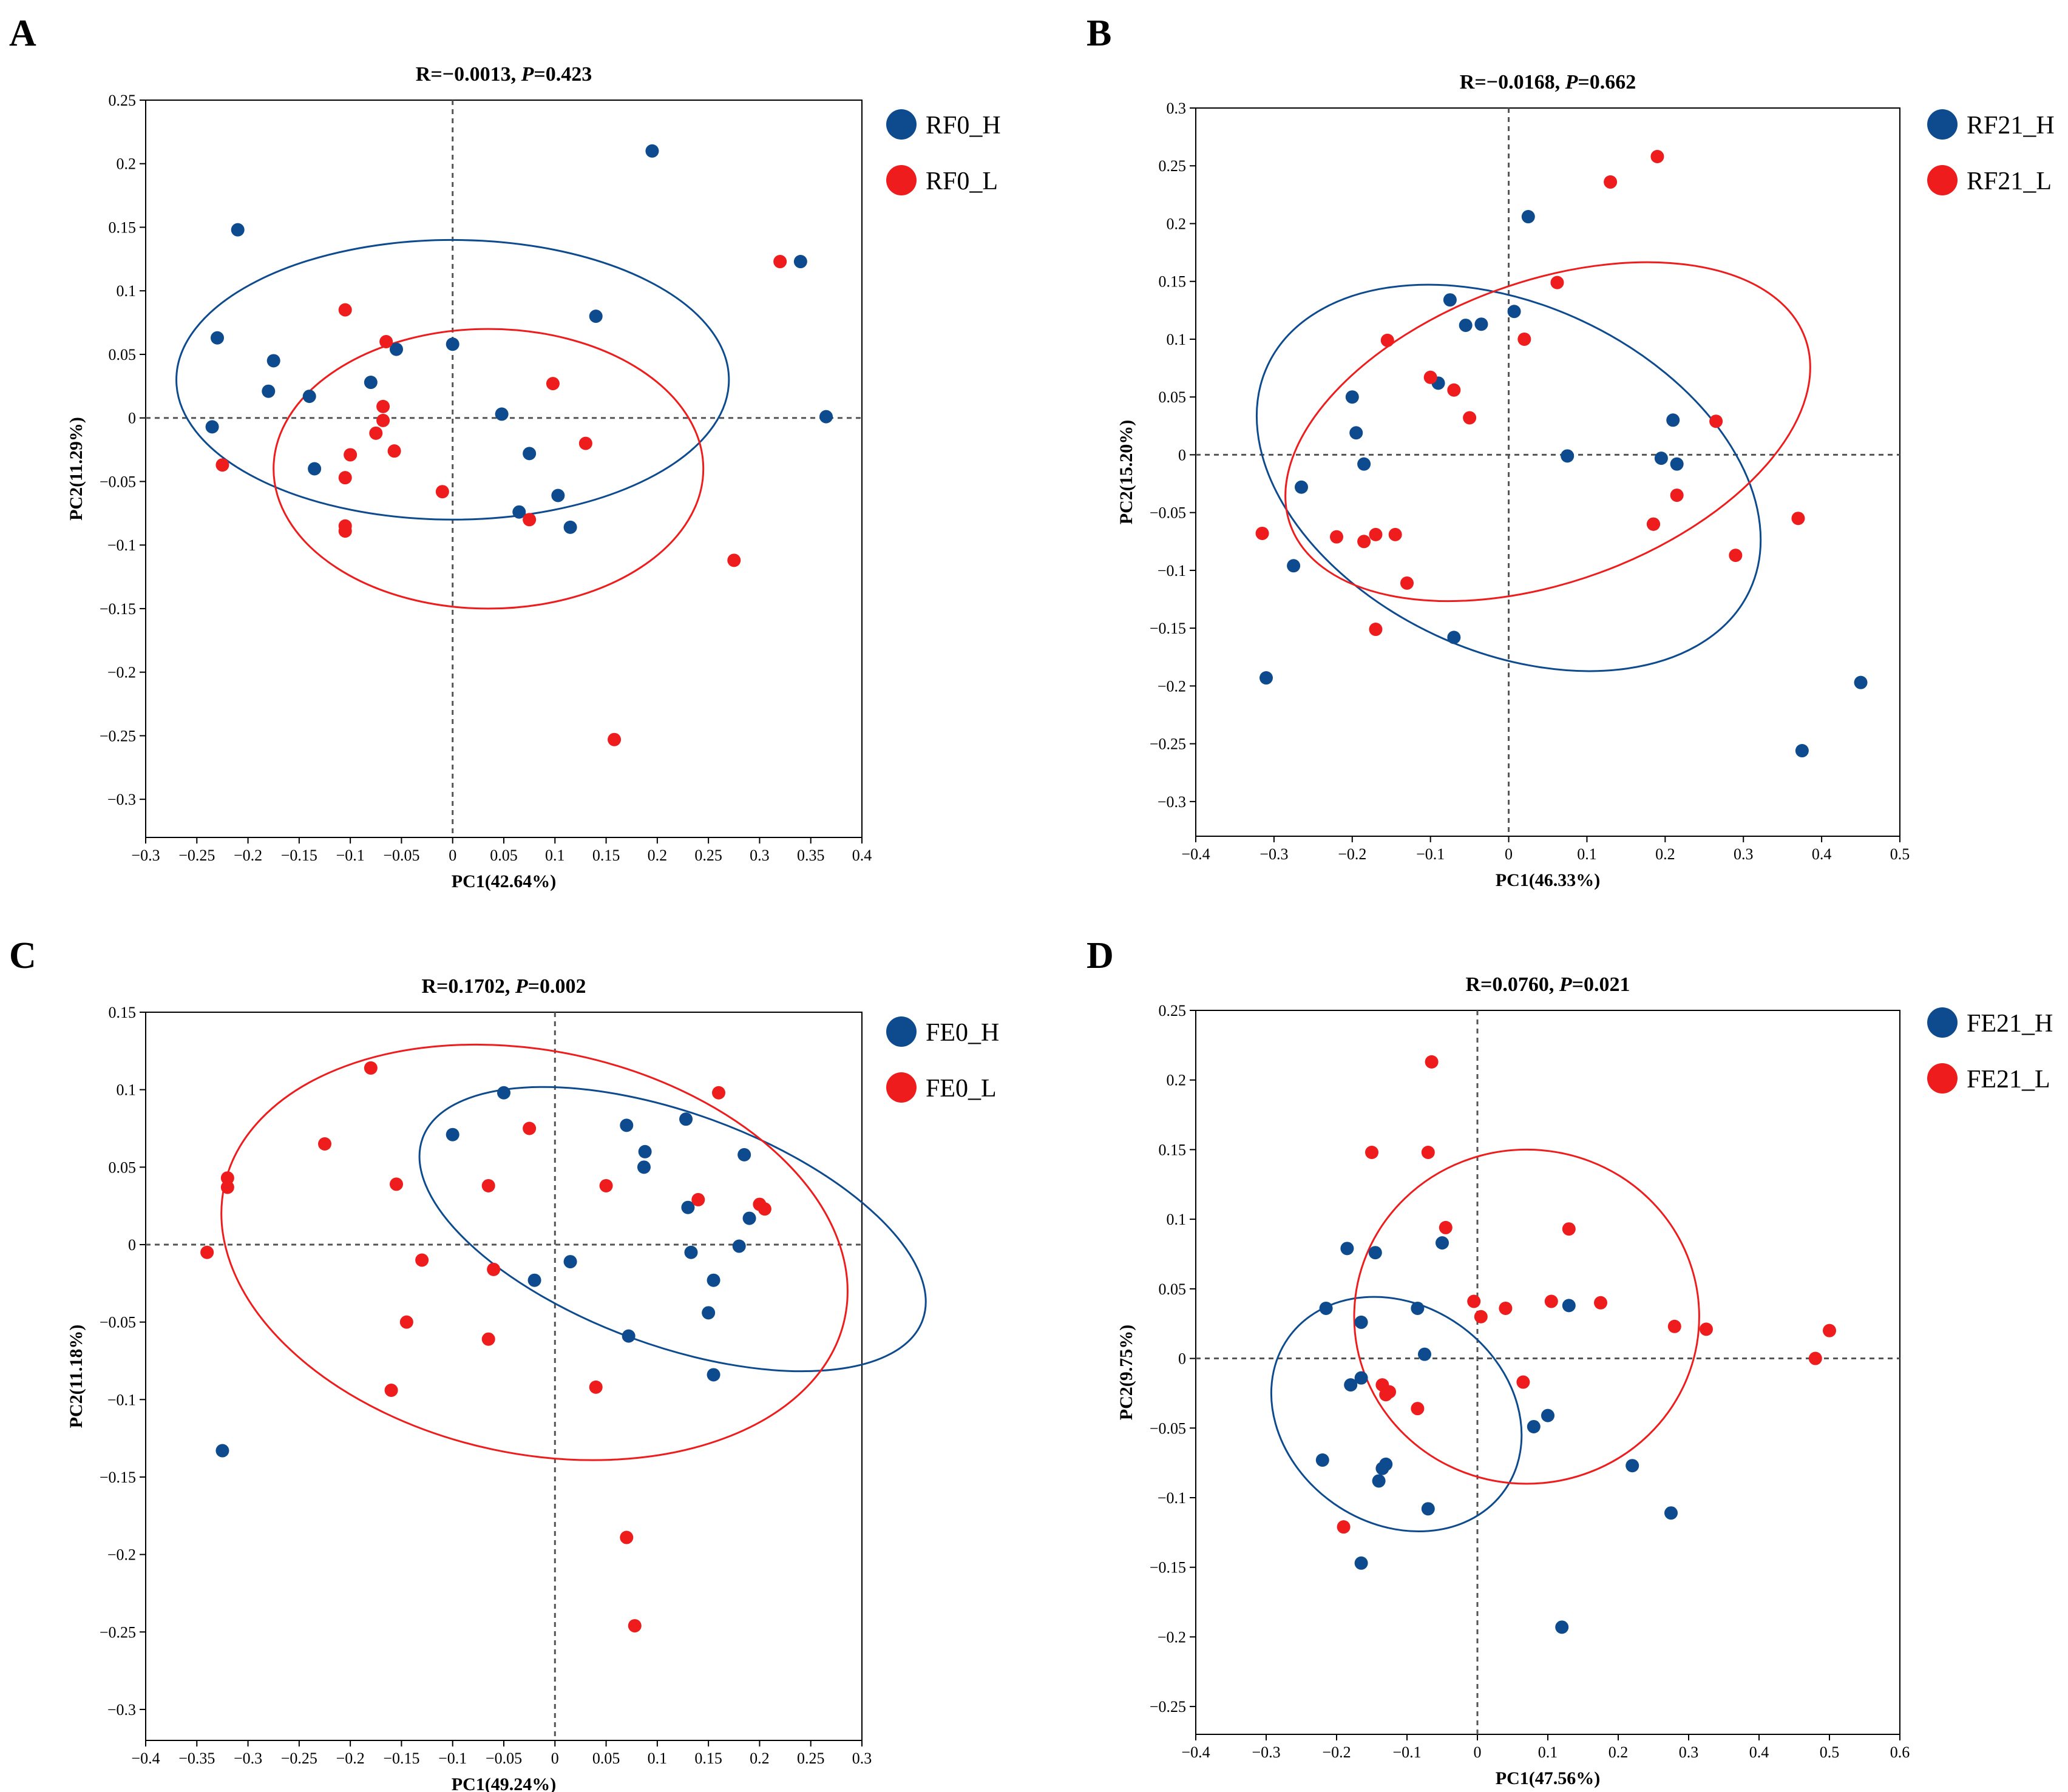 This screenshot has height=1792, width=2068. What do you see at coordinates (963, 1033) in the screenshot?
I see `legend-label: FE0_H` at bounding box center [963, 1033].